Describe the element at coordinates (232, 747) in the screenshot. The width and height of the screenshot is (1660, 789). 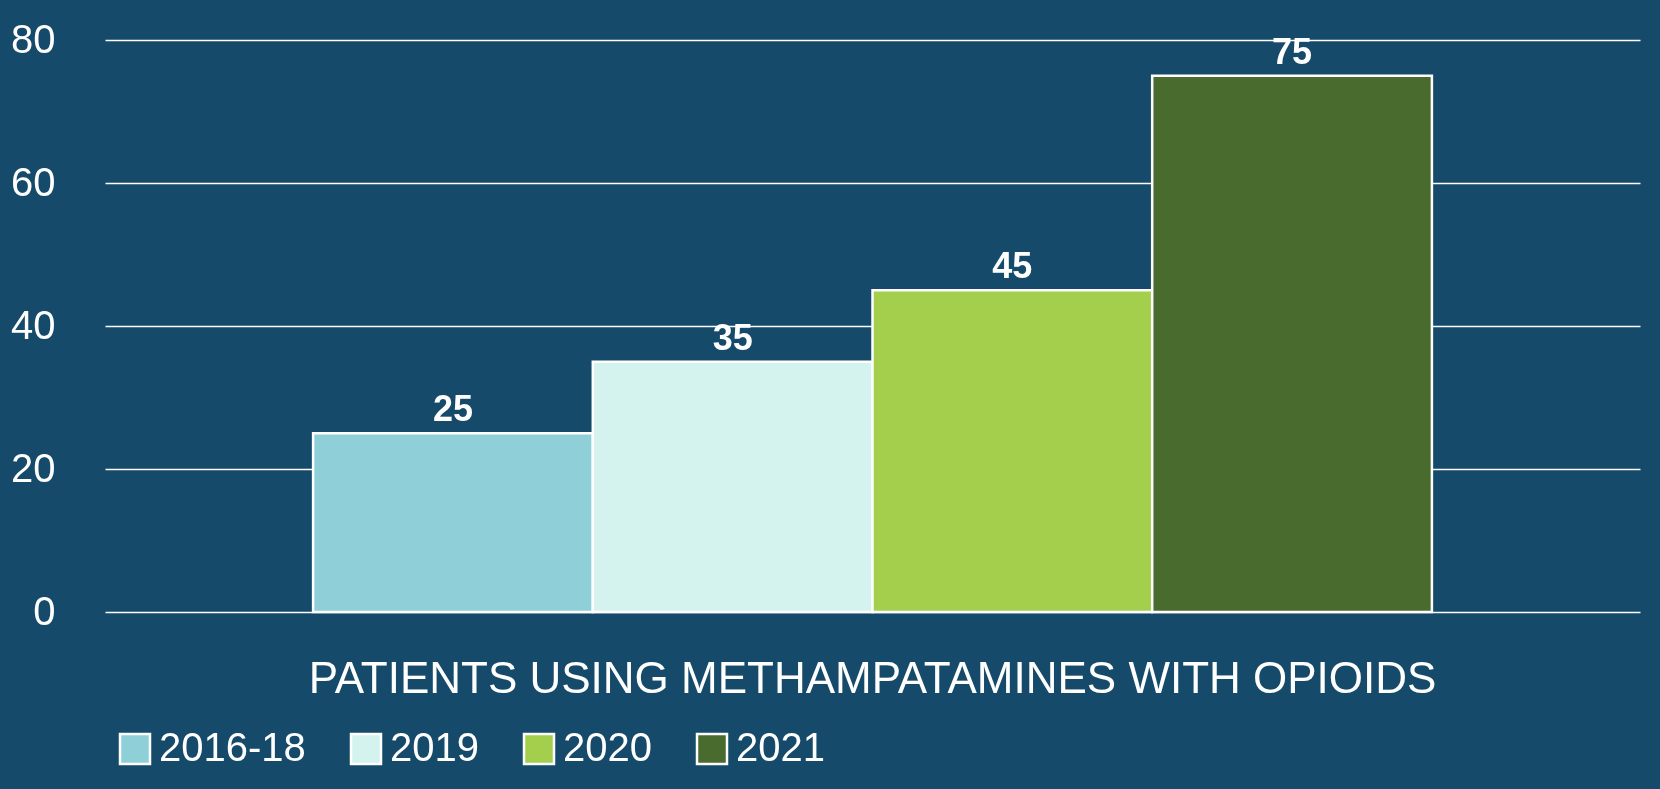
I see `legend-label: 2016-18` at that location.